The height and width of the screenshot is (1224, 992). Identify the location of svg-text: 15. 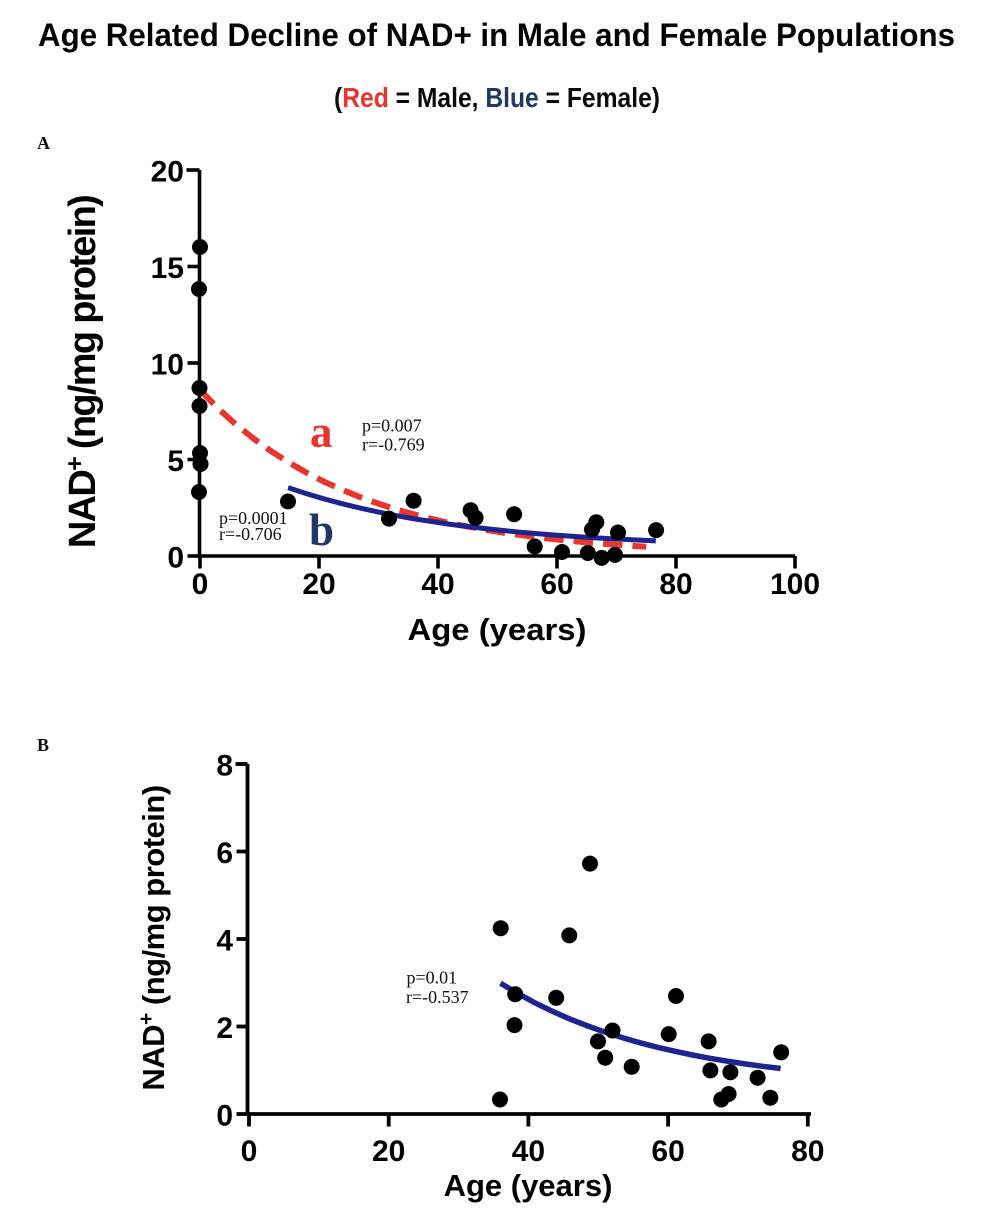
(167, 268).